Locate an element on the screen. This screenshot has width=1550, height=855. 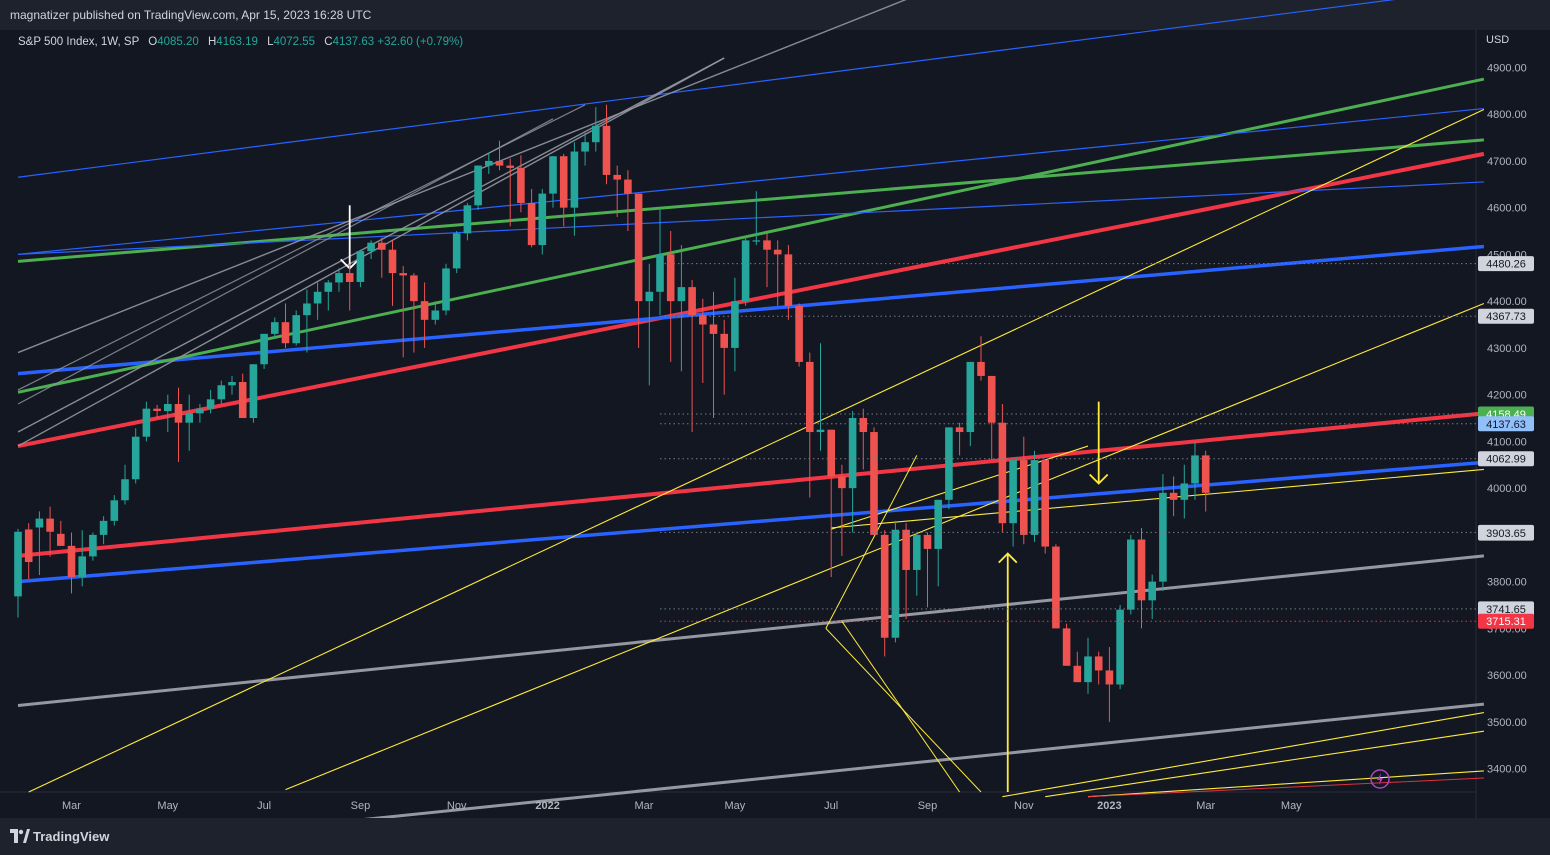
high-value: 4163.19 is located at coordinates (237, 42).